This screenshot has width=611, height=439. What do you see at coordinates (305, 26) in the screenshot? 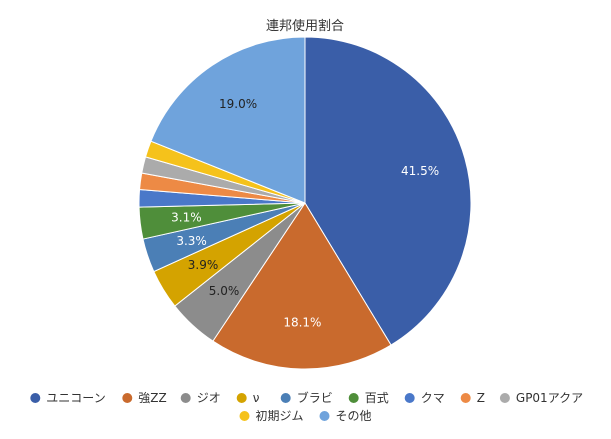
I see `chart-title: 連邦使用割合` at bounding box center [305, 26].